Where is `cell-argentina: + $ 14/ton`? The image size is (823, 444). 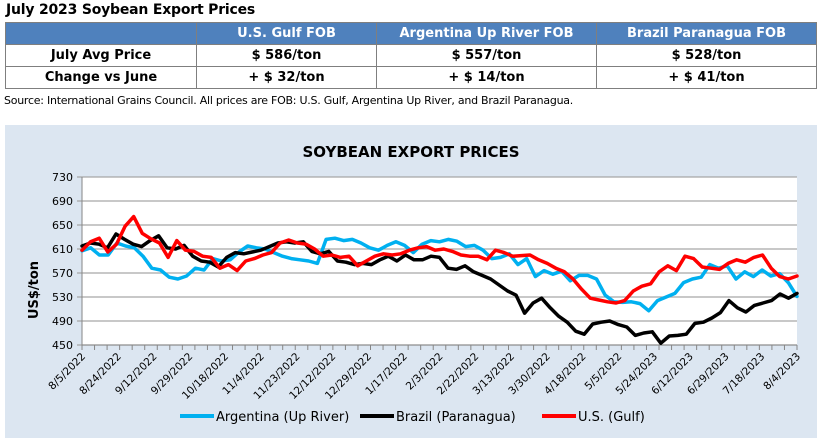
cell-argentina: + $ 14/ton is located at coordinates (486, 77).